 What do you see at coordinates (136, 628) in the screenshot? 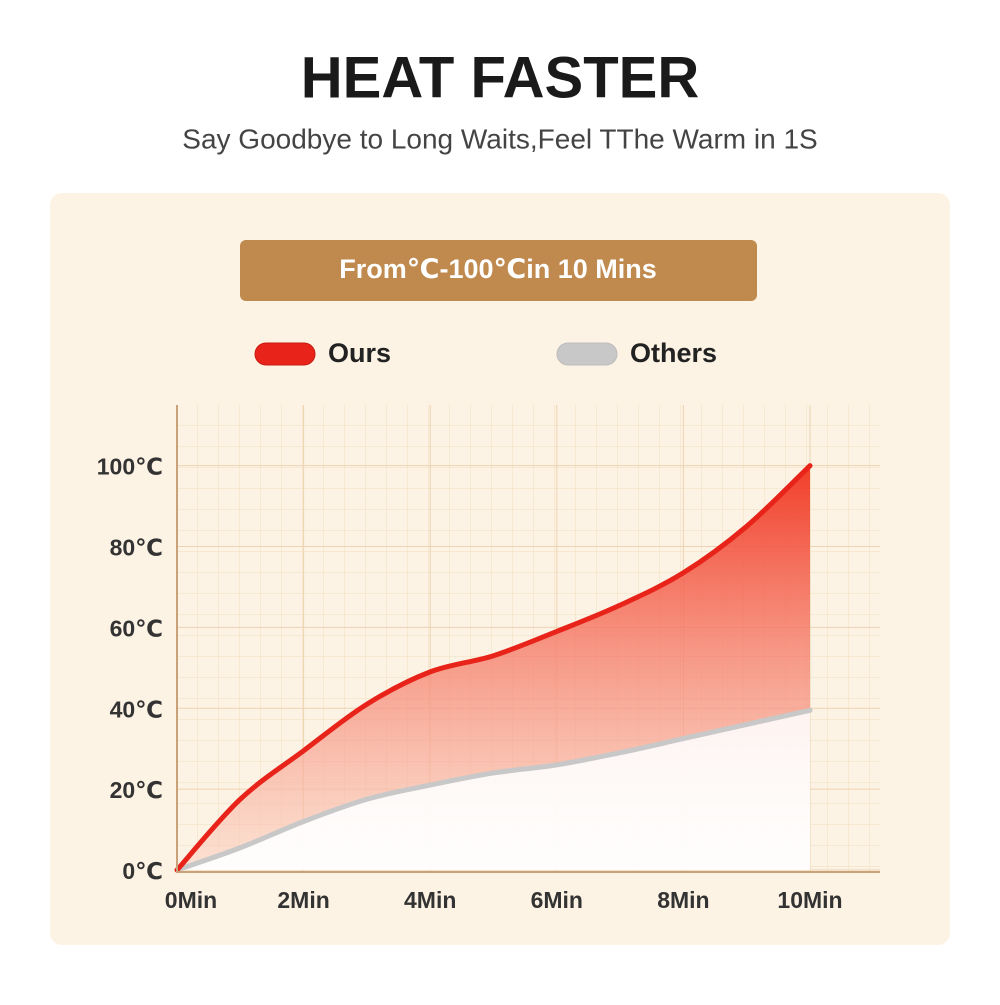
I see `y-tick-label: 60℃` at bounding box center [136, 628].